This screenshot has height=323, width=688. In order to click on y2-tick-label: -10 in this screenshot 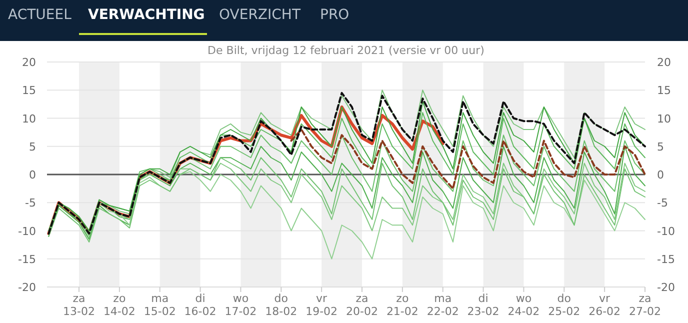, I will do `click(666, 231)`.